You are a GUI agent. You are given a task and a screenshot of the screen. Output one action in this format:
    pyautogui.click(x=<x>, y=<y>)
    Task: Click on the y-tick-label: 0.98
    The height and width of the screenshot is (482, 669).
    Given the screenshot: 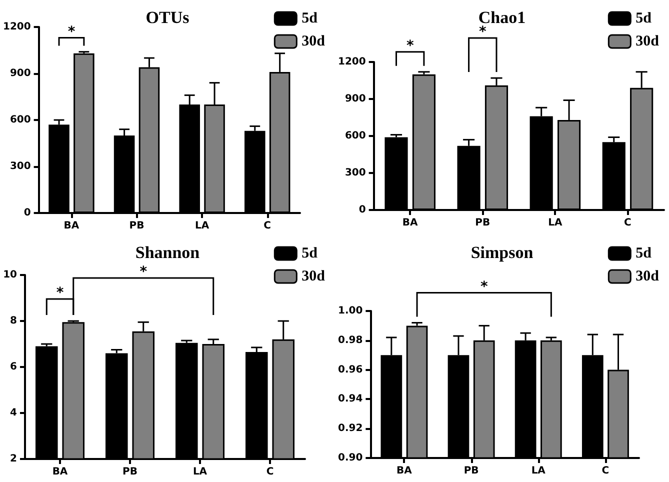 What is the action you would take?
    pyautogui.click(x=350, y=340)
    